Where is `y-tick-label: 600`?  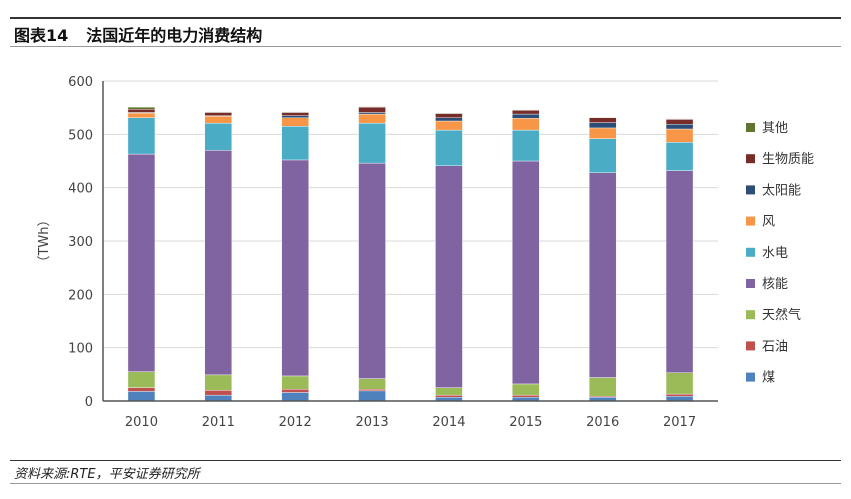
y-tick-label: 600 is located at coordinates (80, 82).